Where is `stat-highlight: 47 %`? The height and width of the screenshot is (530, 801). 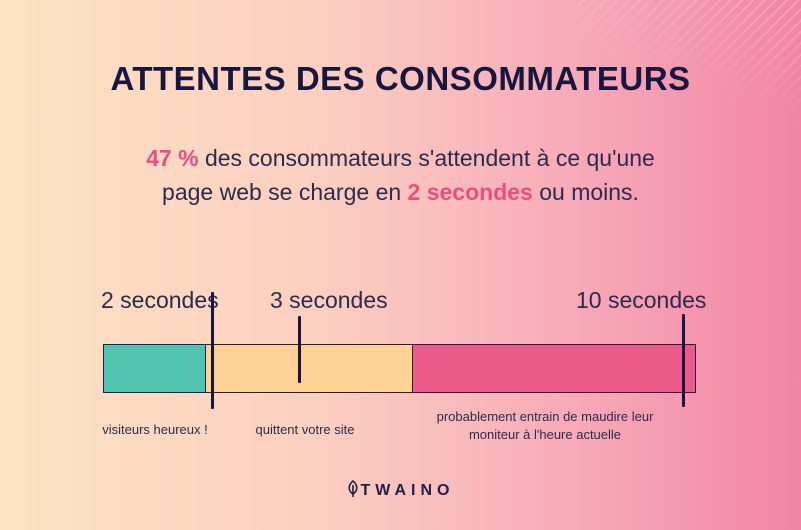
stat-highlight: 47 % is located at coordinates (172, 158).